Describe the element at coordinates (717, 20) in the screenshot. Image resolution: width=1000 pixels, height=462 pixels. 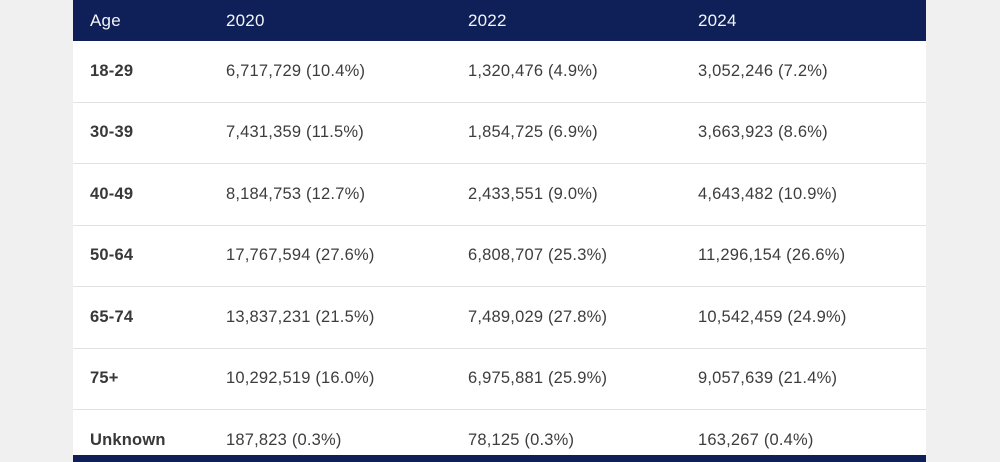
I see `column-header-2024: 2024` at that location.